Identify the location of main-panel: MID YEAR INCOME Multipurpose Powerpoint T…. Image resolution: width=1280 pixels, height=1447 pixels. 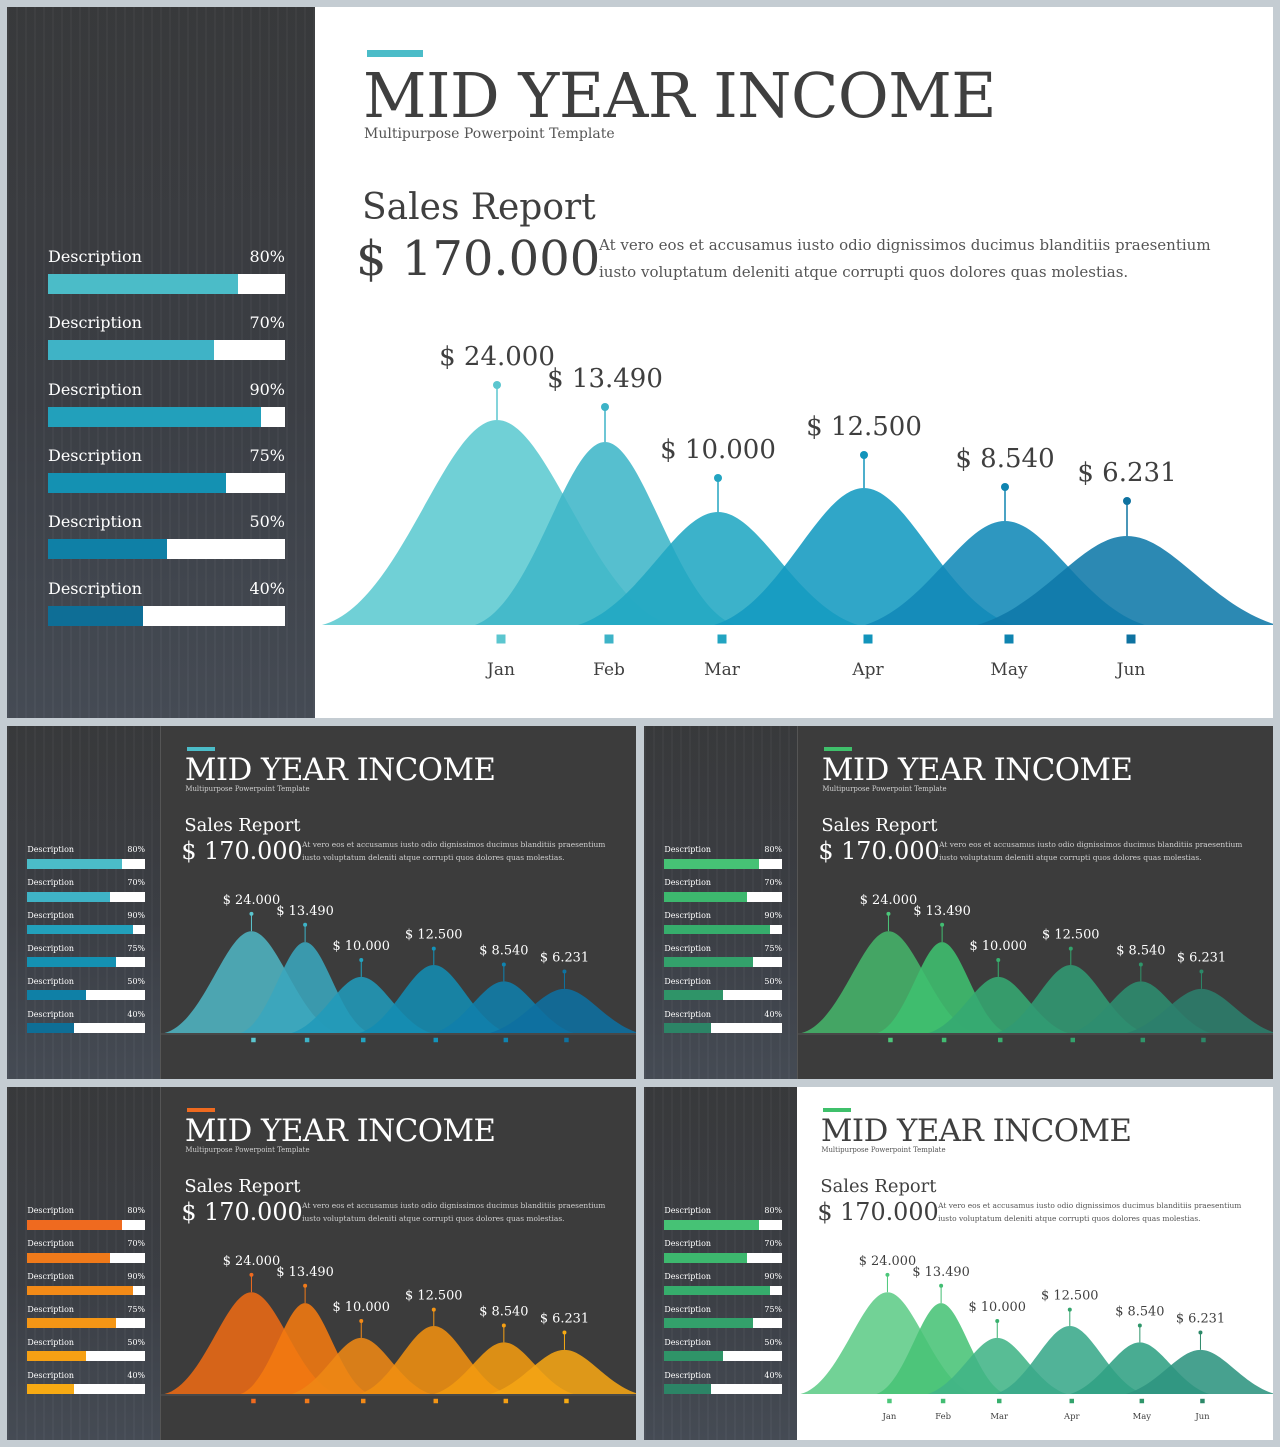
(398, 1263).